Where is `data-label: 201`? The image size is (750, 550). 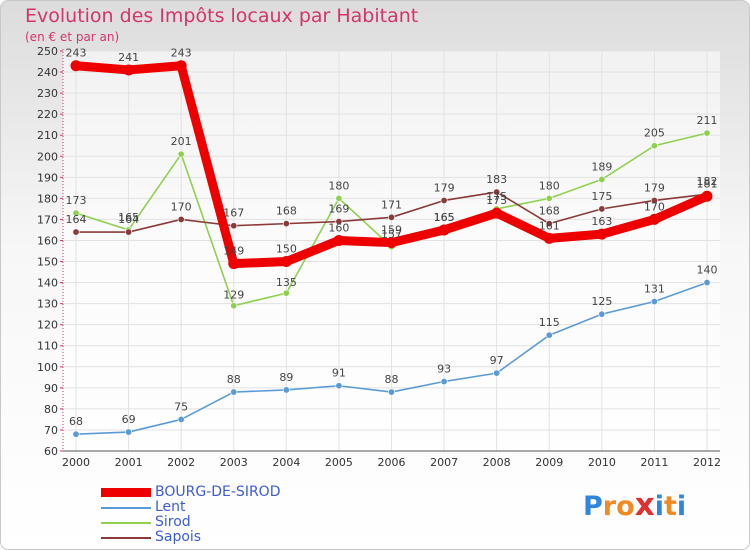
data-label: 201 is located at coordinates (181, 141).